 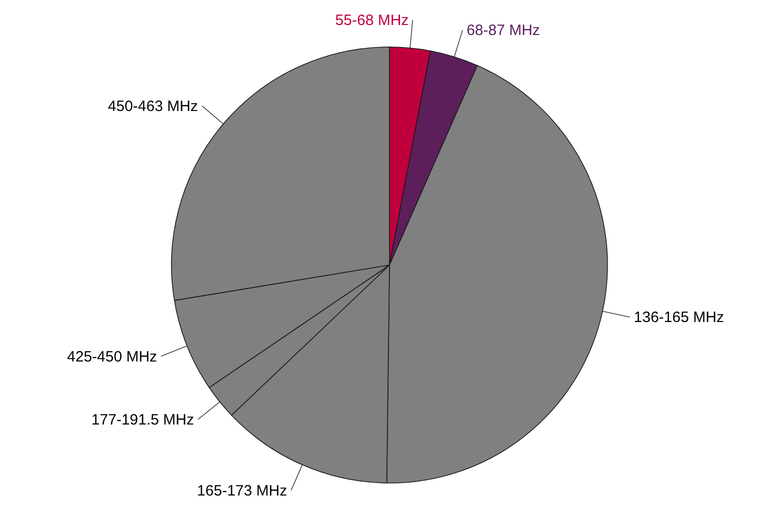 What do you see at coordinates (142, 419) in the screenshot?
I see `slice-label: 177-191.5 MHz` at bounding box center [142, 419].